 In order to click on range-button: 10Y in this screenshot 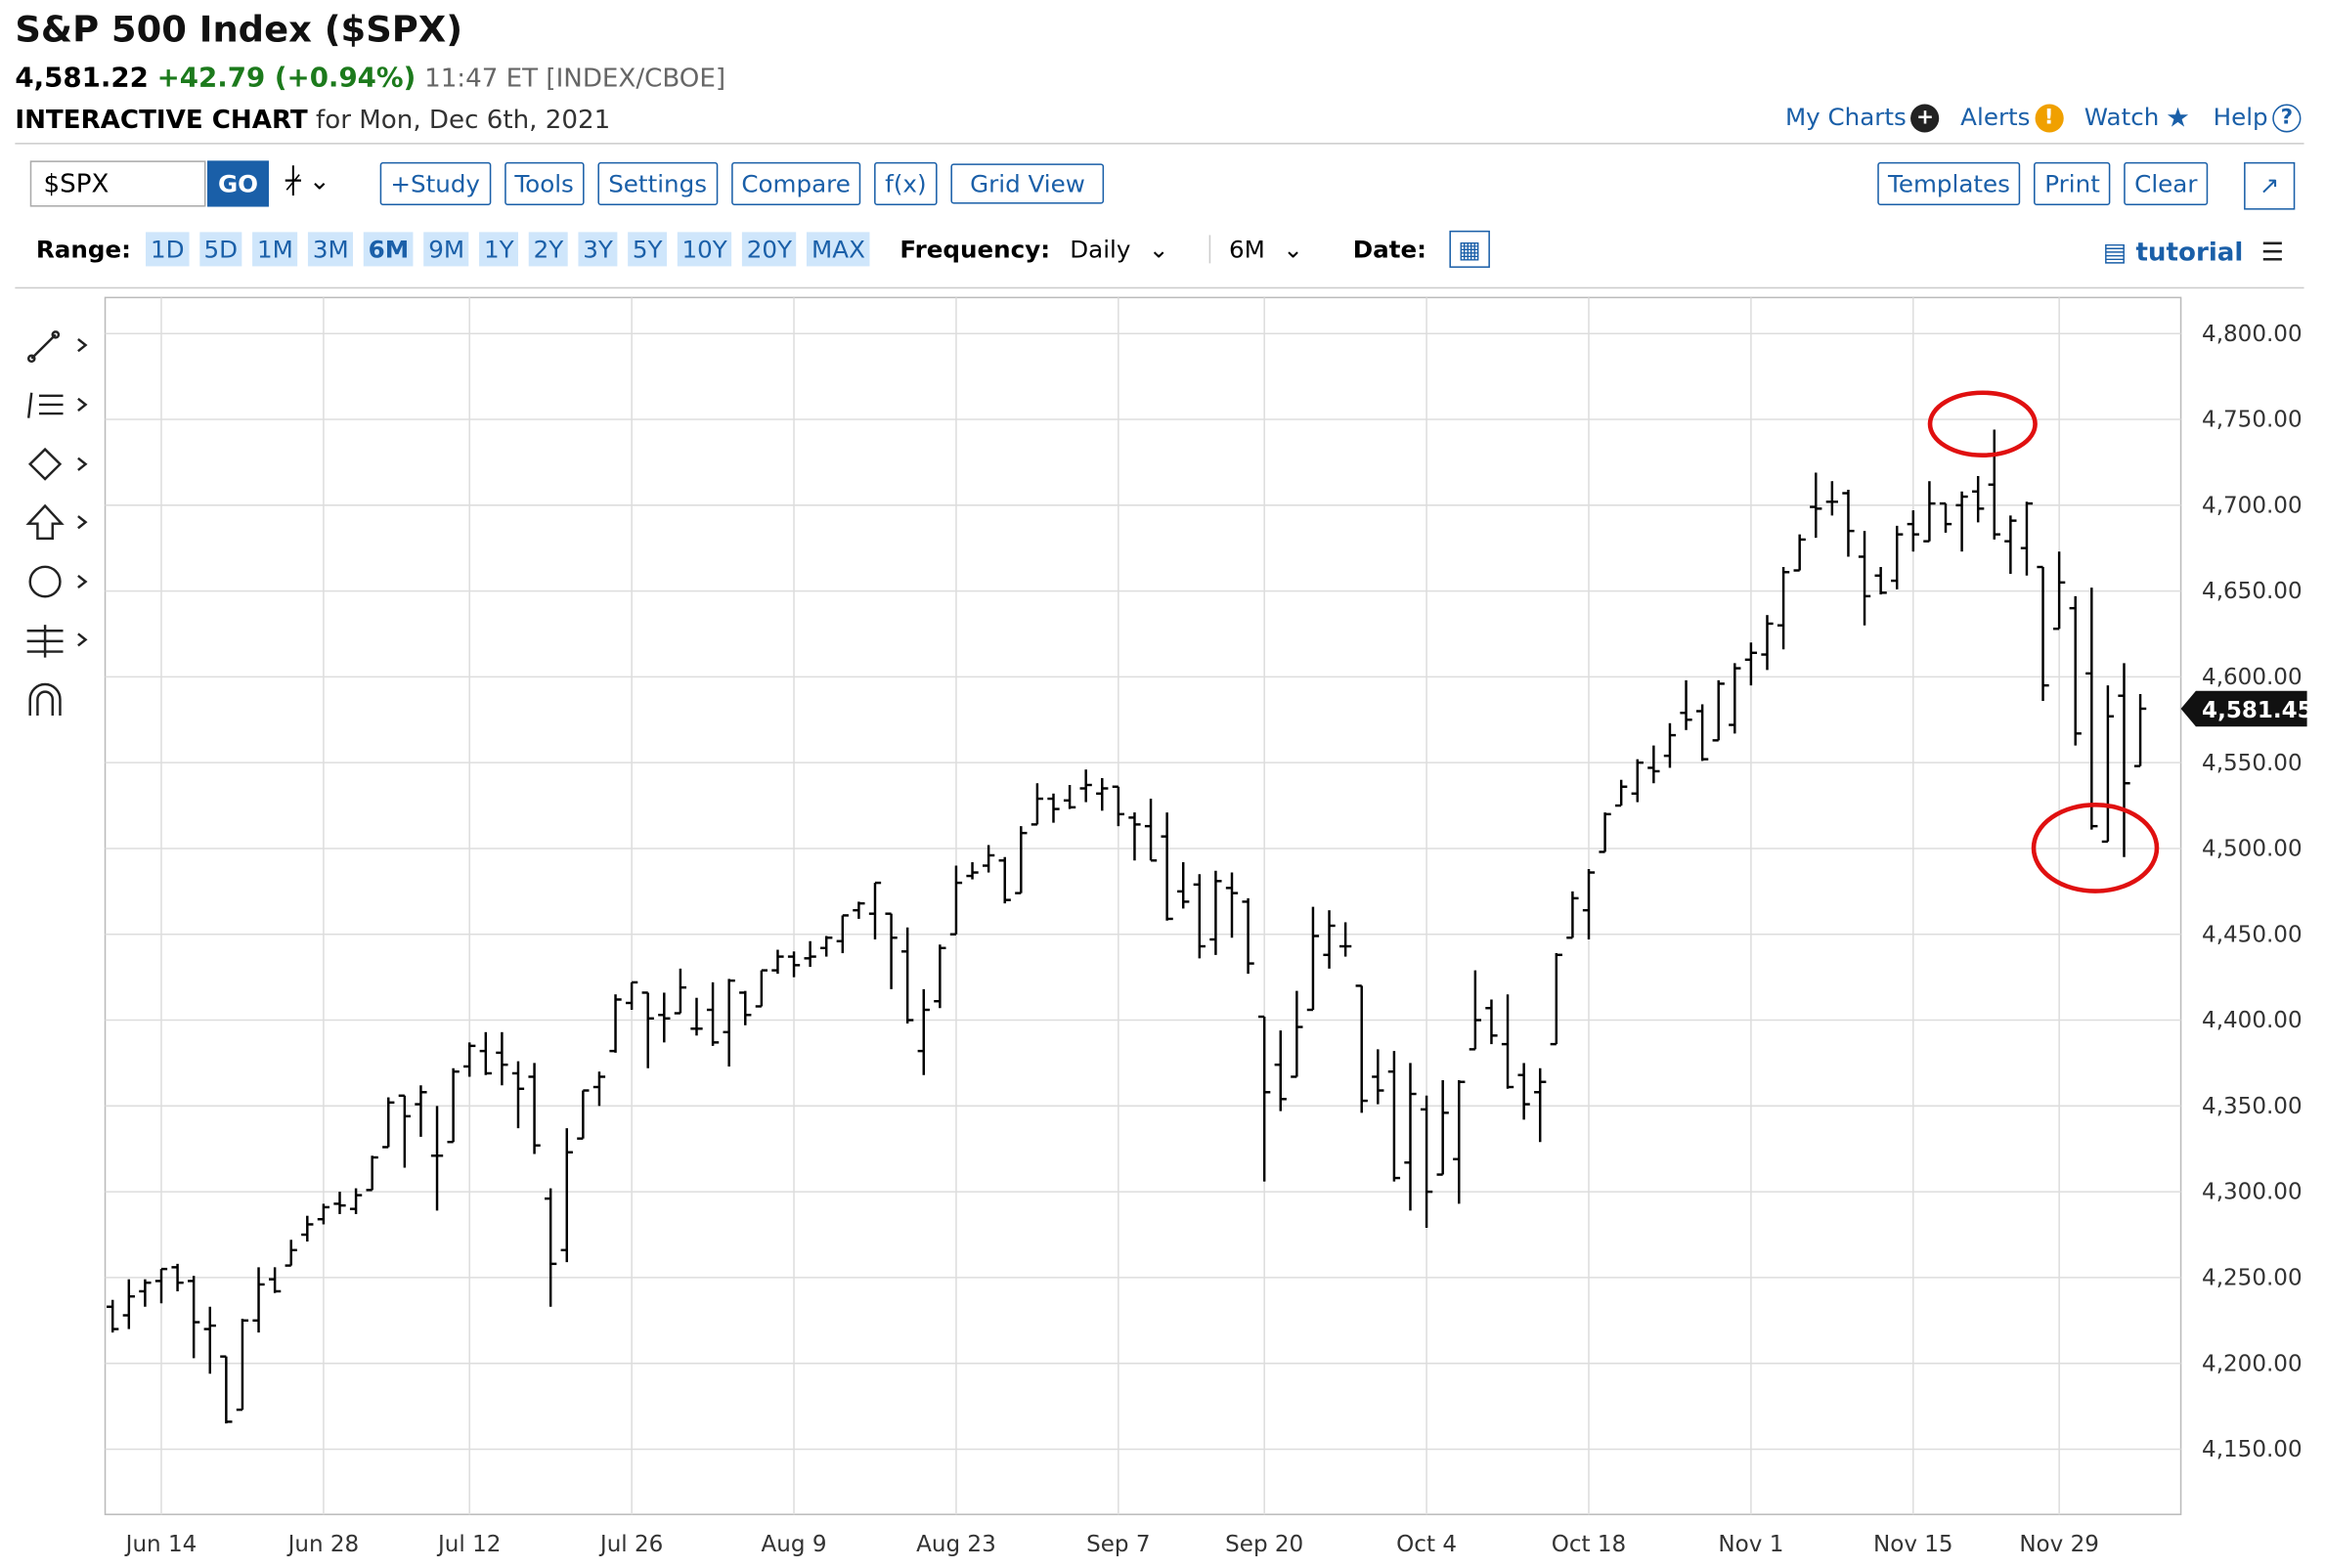, I will do `click(704, 249)`.